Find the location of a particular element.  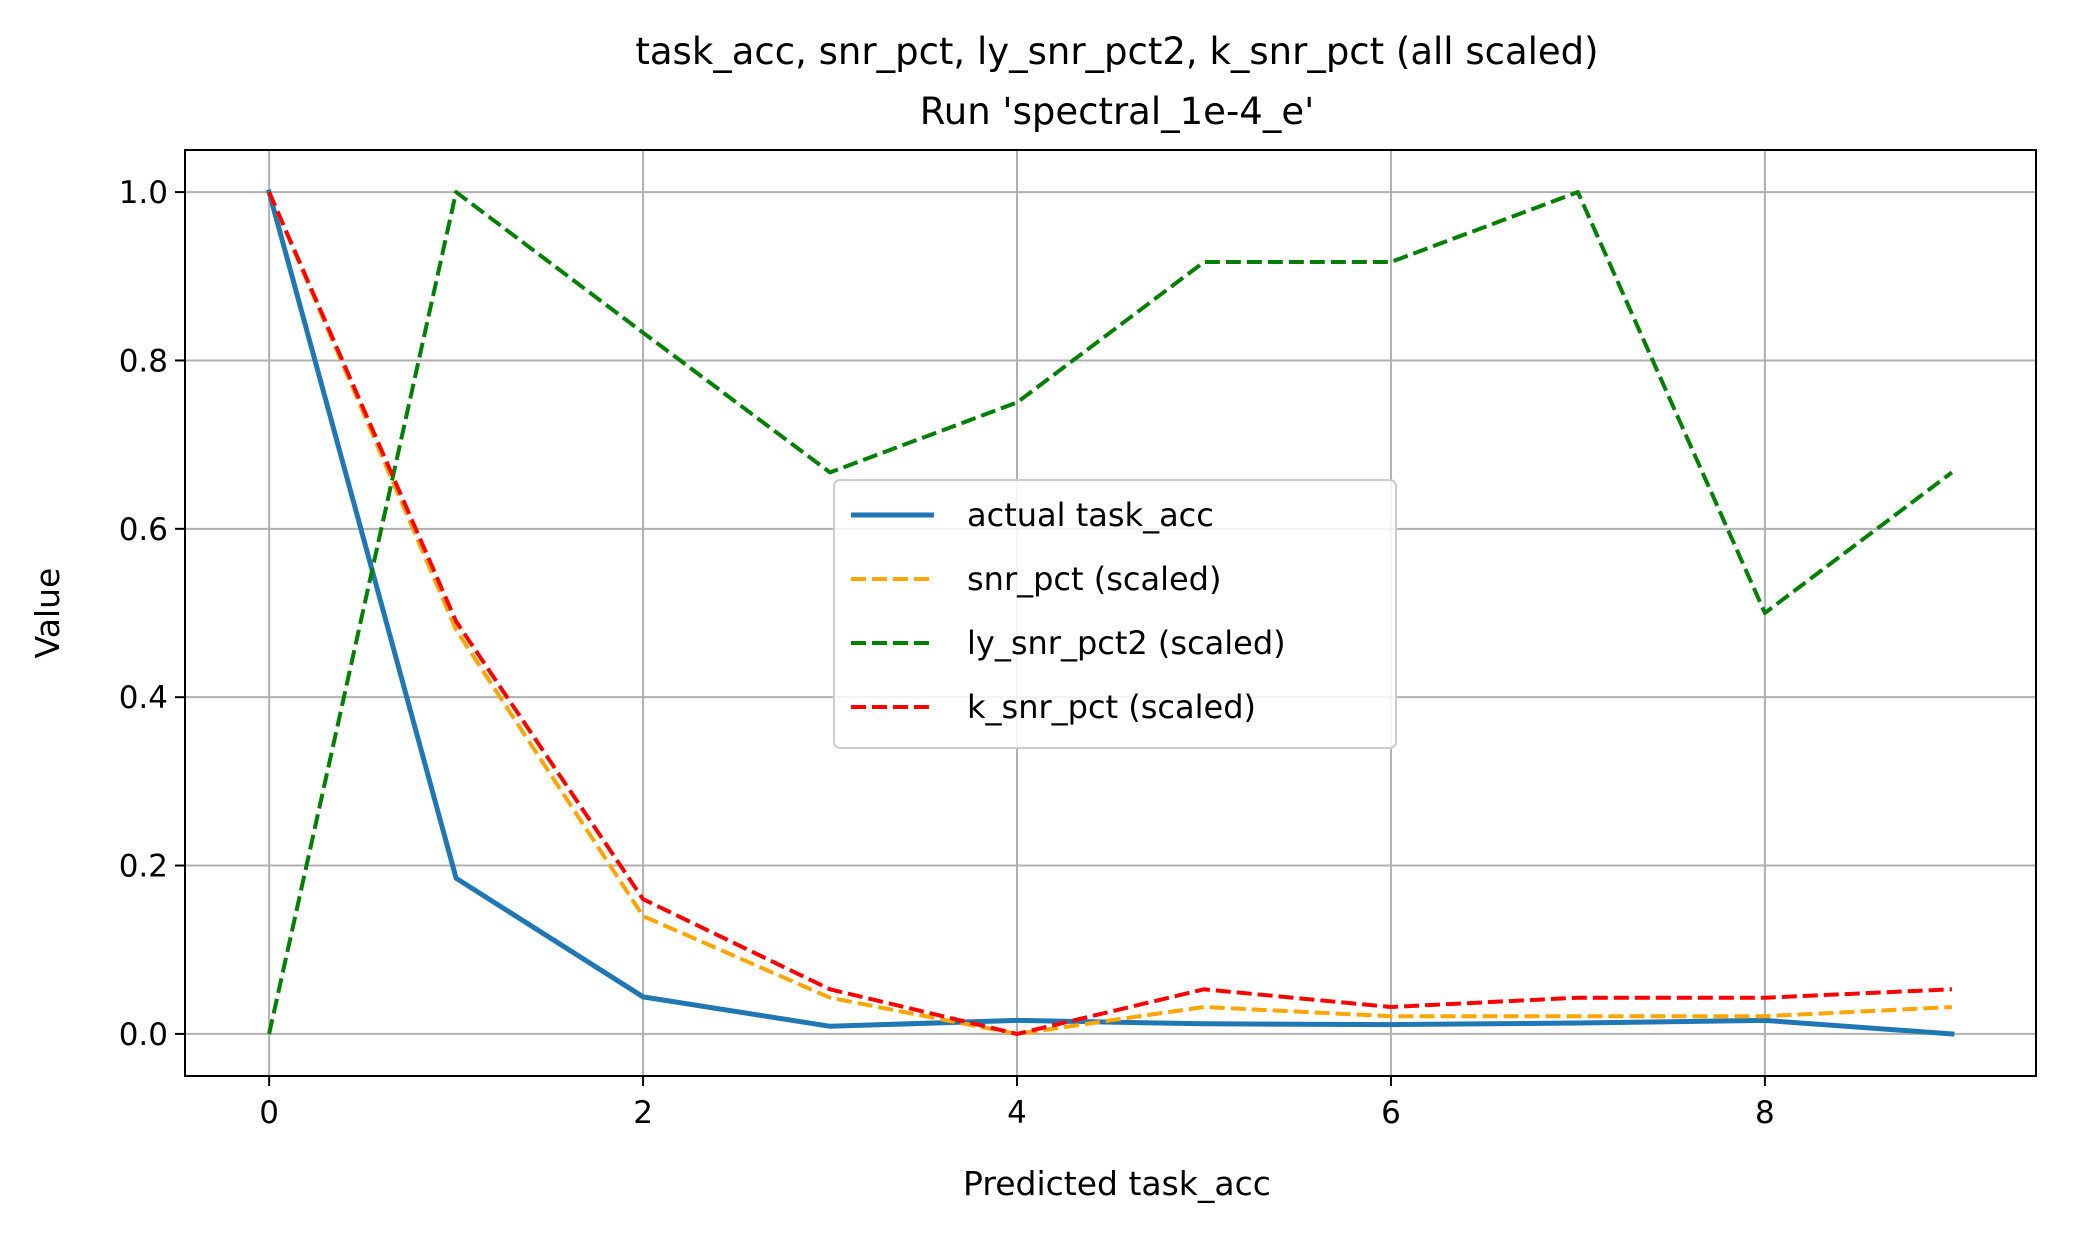

y-tick-label: 0.6 is located at coordinates (143, 530).